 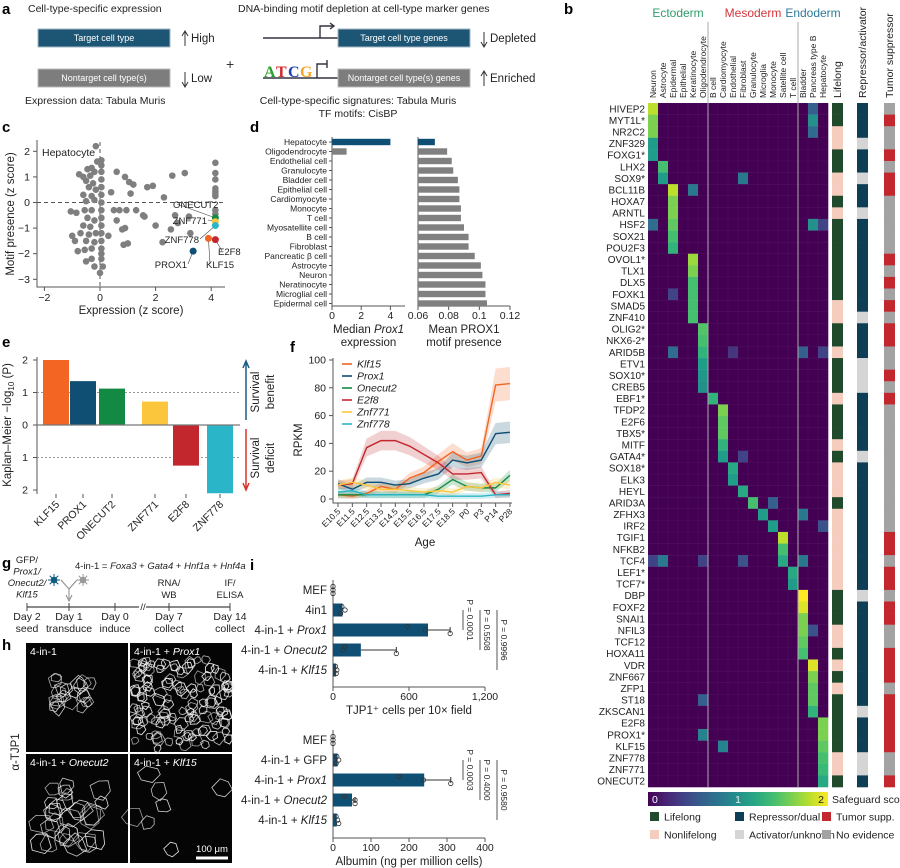 I want to click on gene-name: Prox1, so click(x=312, y=631).